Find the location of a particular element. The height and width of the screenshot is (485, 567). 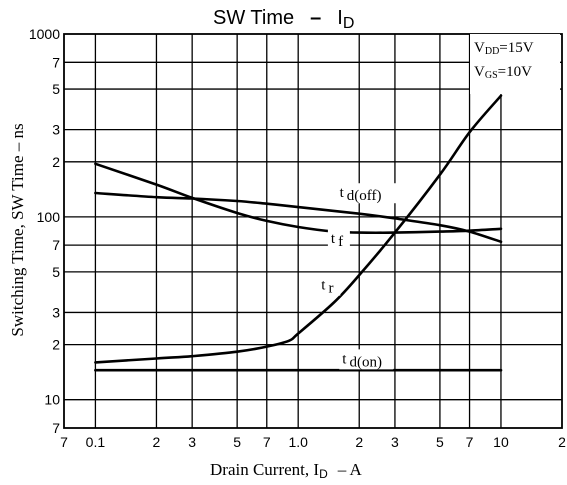

x-tick-label: 10 is located at coordinates (501, 442).